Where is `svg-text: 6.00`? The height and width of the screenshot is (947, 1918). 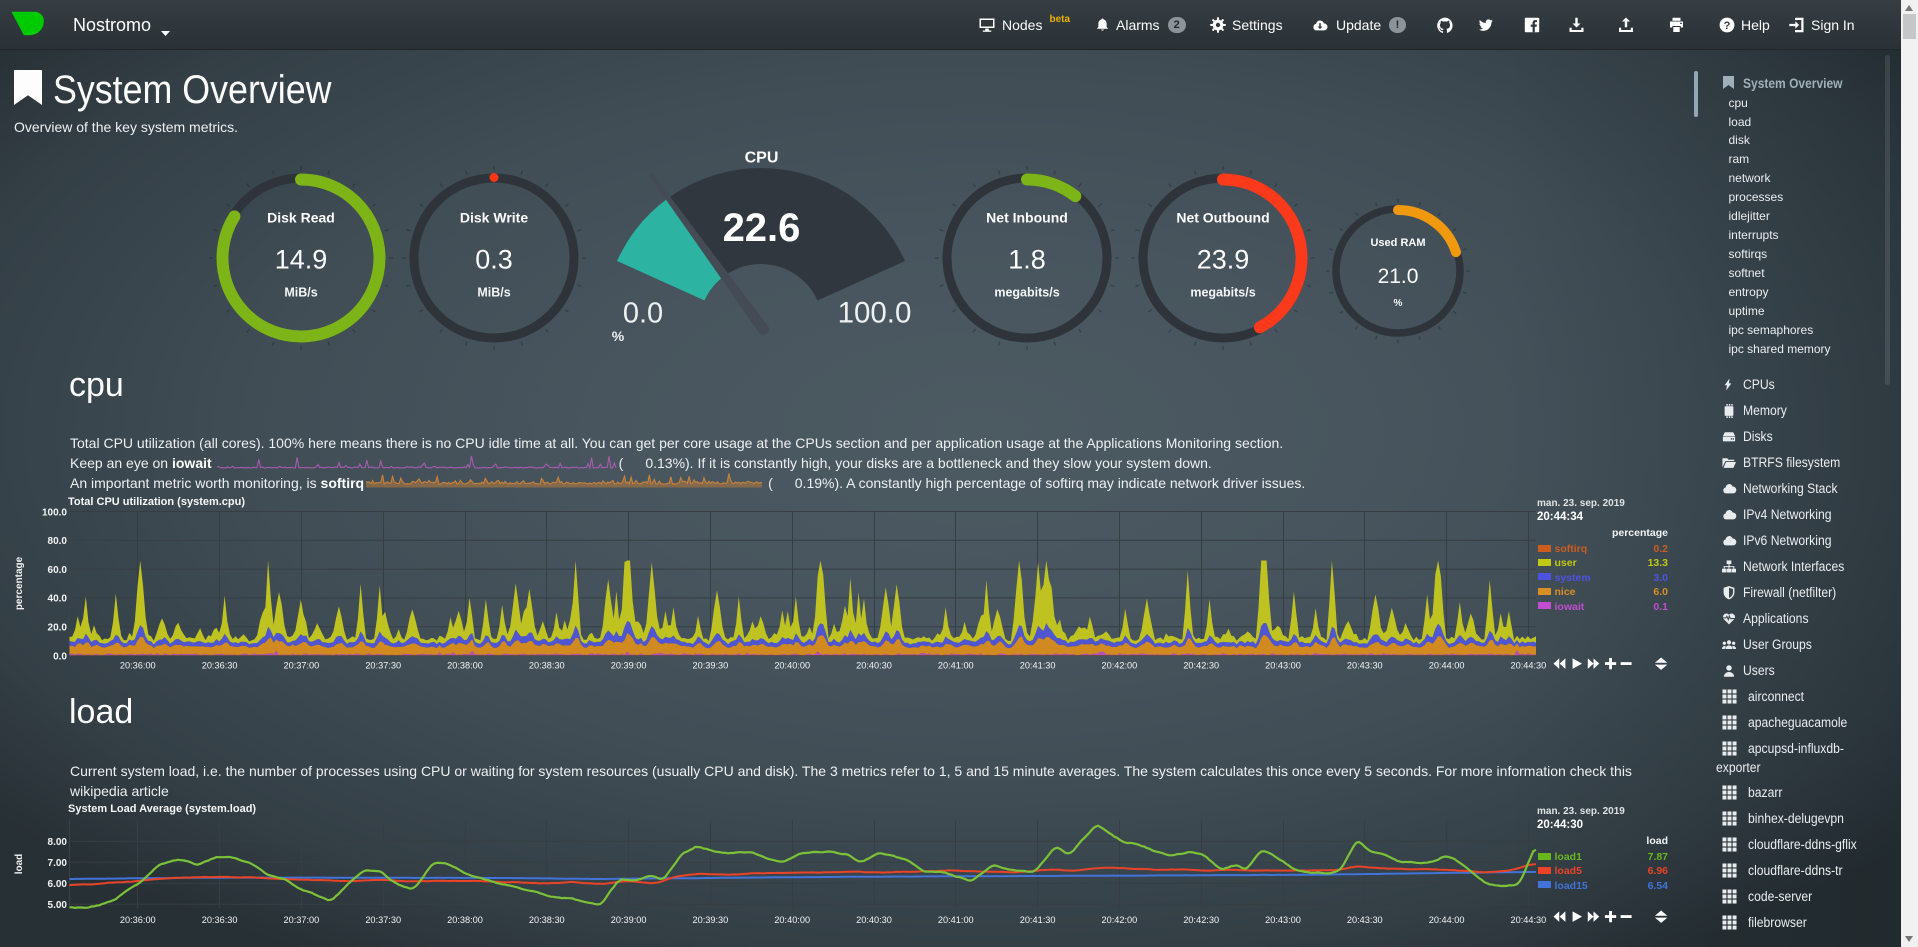
svg-text: 6.00 is located at coordinates (58, 884).